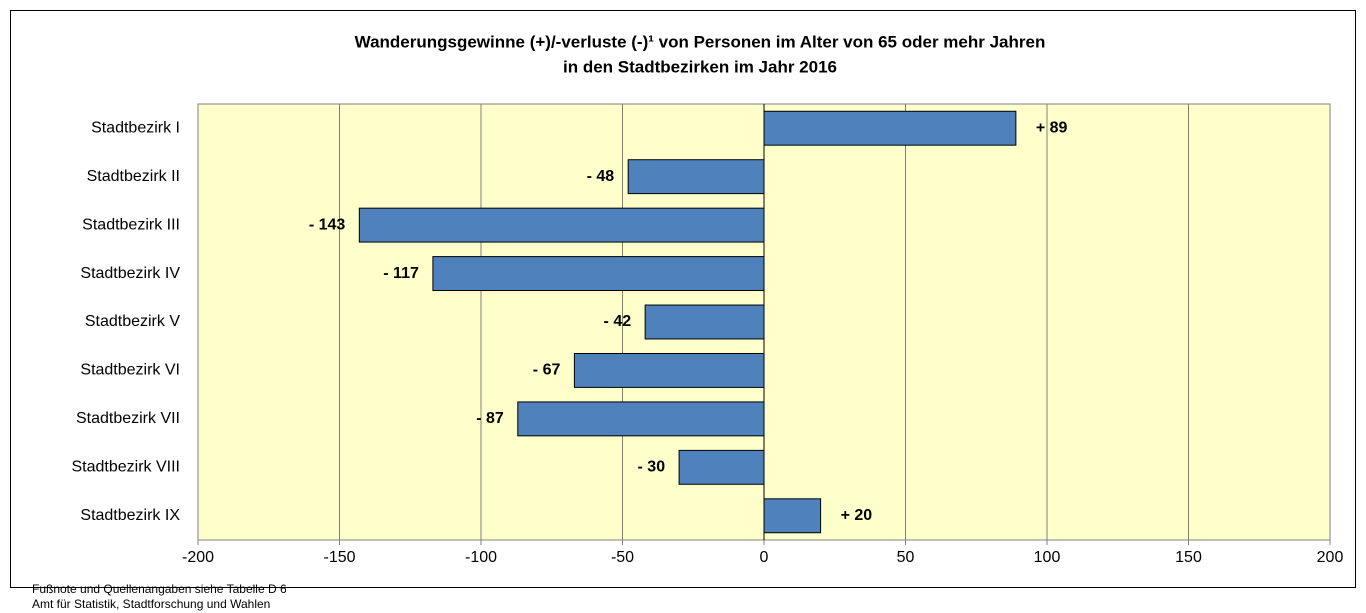  Describe the element at coordinates (547, 370) in the screenshot. I see `data-label: - 67` at that location.